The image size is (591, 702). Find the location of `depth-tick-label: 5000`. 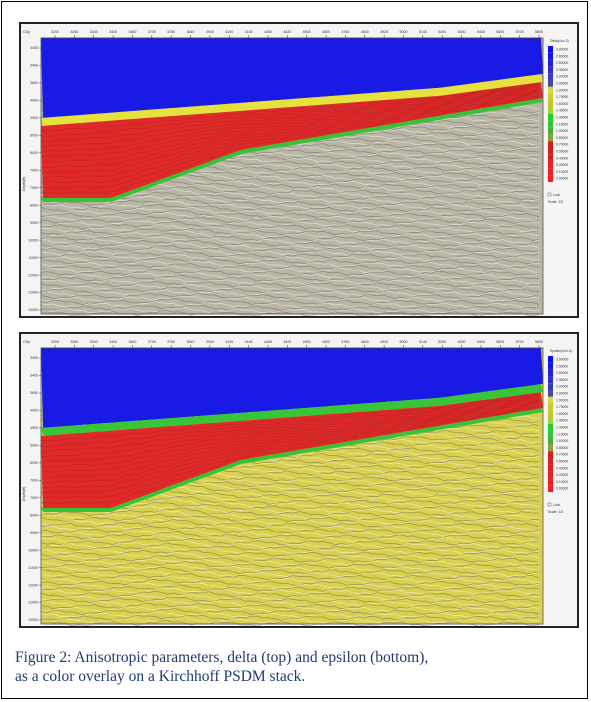

depth-tick-label: 5000 is located at coordinates (34, 136).